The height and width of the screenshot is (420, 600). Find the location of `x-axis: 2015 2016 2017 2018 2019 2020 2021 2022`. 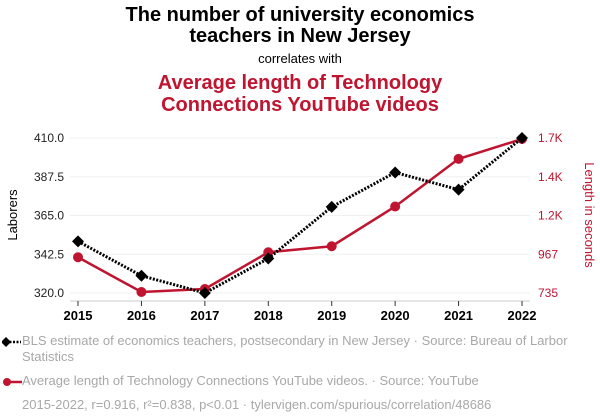

x-axis: 2015 2016 2017 2018 2019 2020 2021 2022 is located at coordinates (300, 311).